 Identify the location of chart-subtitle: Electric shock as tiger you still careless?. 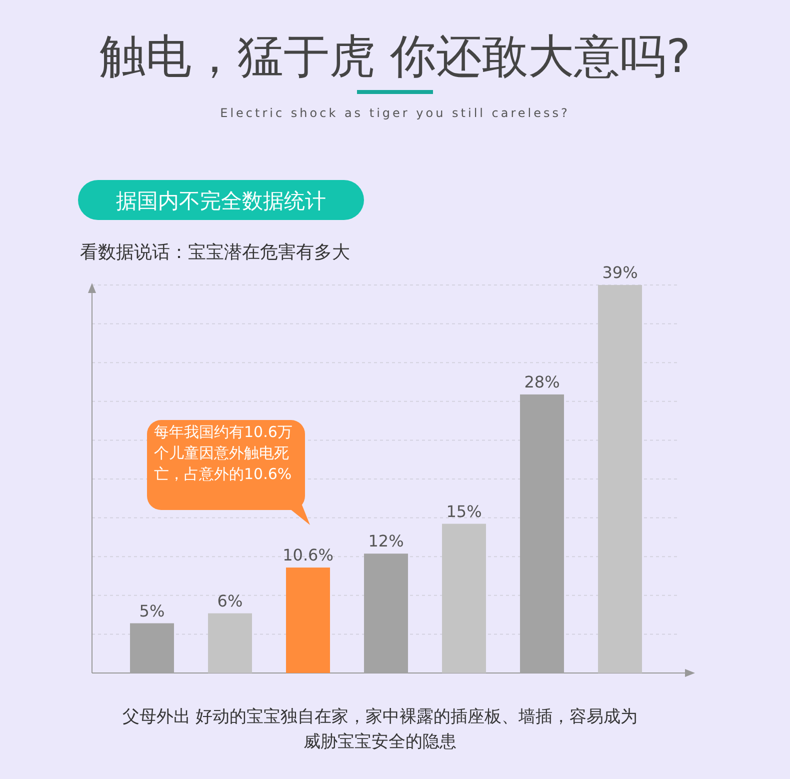
(395, 113).